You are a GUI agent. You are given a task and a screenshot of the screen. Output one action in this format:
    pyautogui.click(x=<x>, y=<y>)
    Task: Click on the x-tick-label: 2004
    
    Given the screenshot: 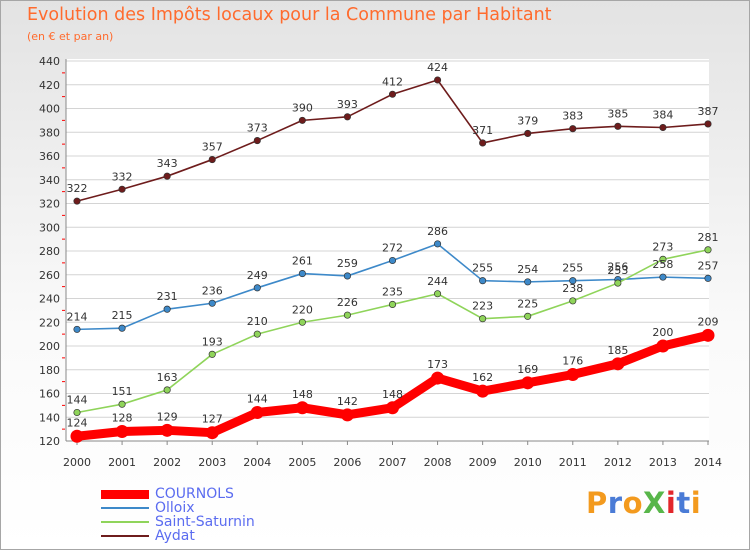 What is the action you would take?
    pyautogui.click(x=257, y=462)
    